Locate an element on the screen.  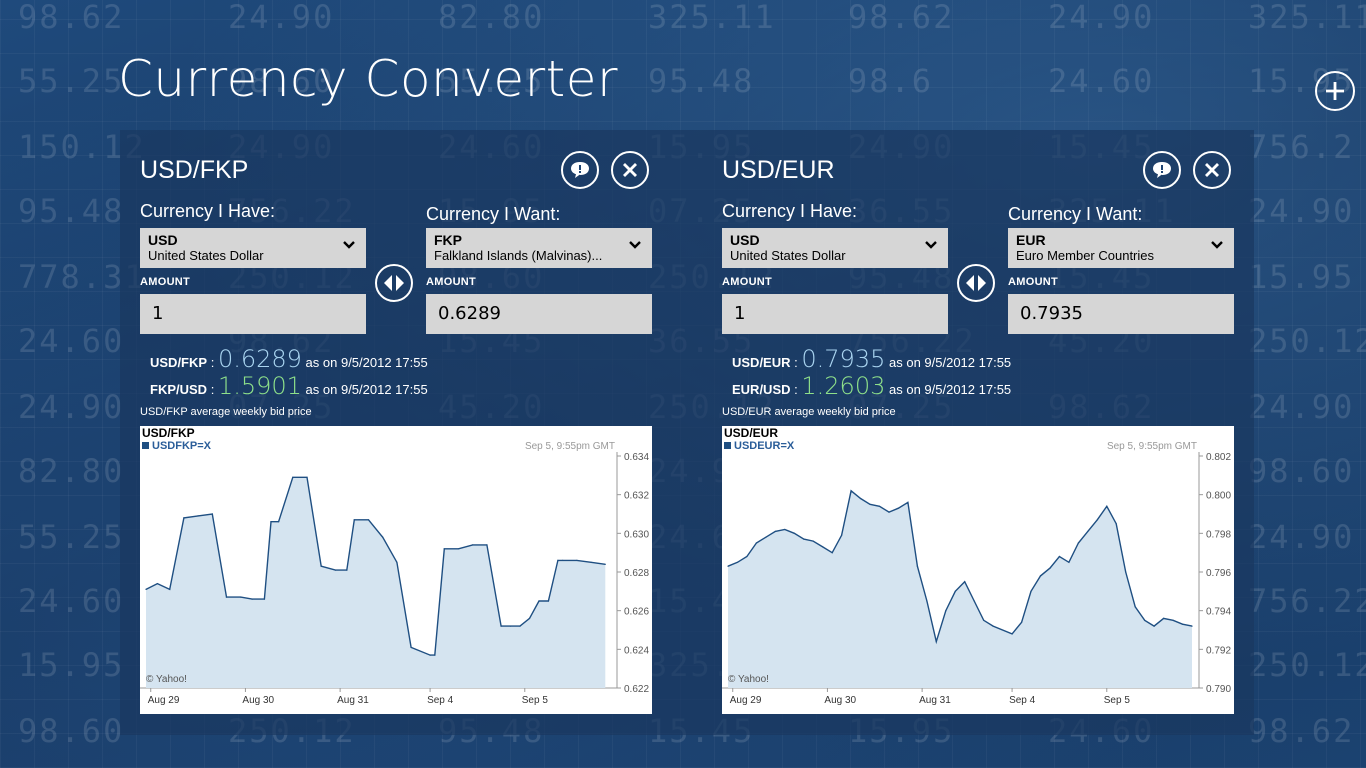
y-tick-label: 0.634 is located at coordinates (636, 457).